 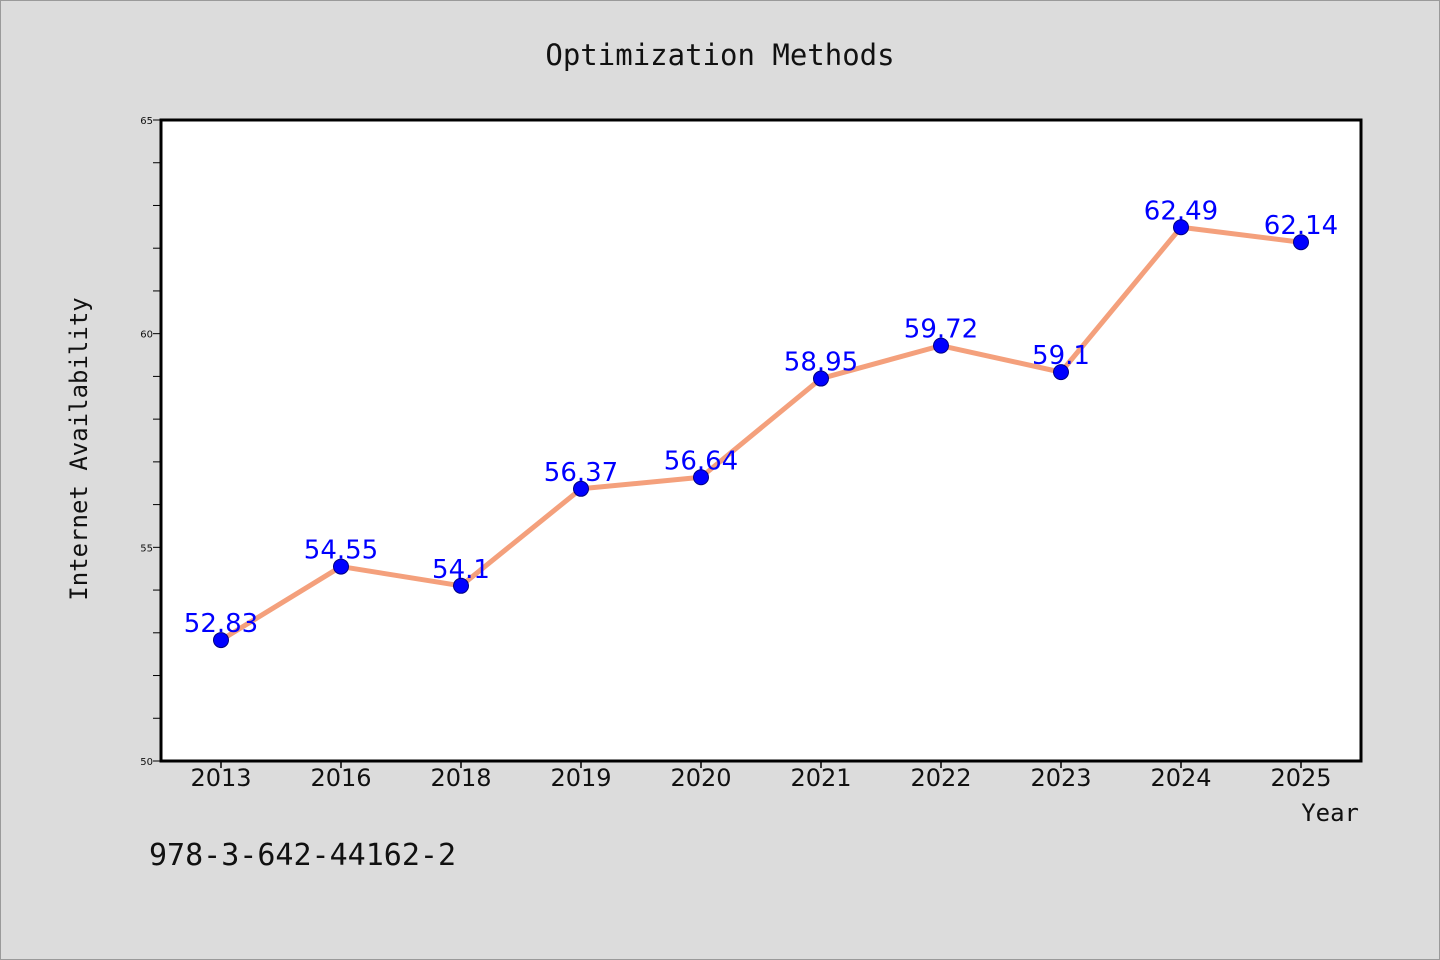 I want to click on data-label: 56.64, so click(x=701, y=461).